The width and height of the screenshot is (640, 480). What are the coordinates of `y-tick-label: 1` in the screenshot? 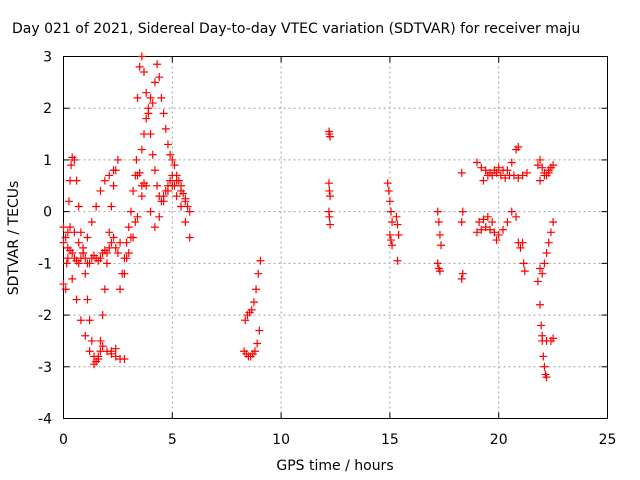 It's located at (47, 161).